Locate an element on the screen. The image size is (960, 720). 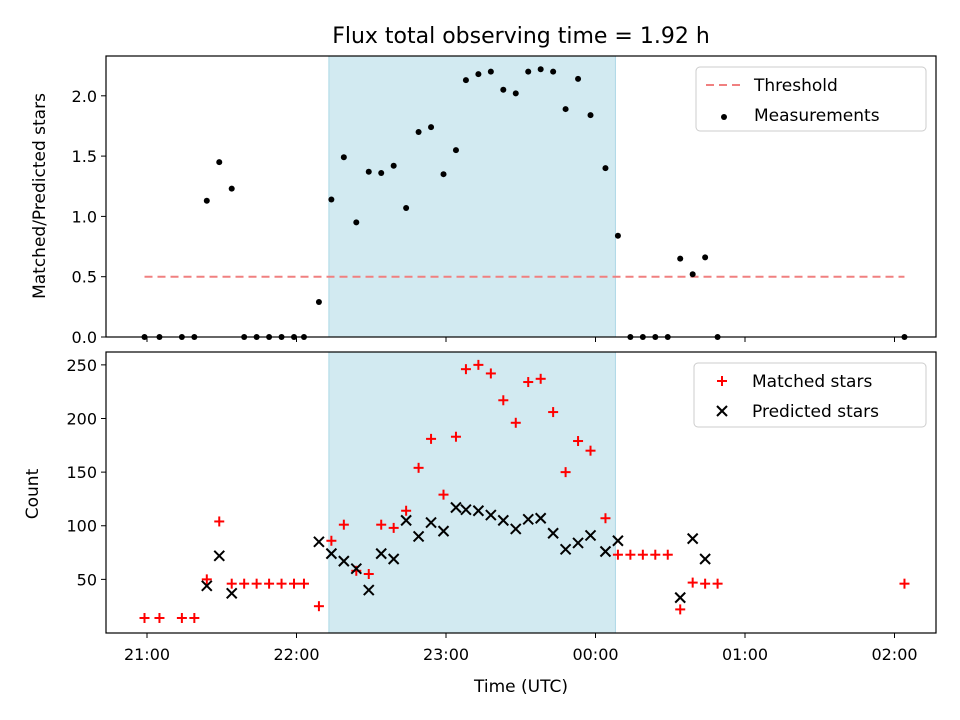
y-tick-label: 100 is located at coordinates (81, 526).